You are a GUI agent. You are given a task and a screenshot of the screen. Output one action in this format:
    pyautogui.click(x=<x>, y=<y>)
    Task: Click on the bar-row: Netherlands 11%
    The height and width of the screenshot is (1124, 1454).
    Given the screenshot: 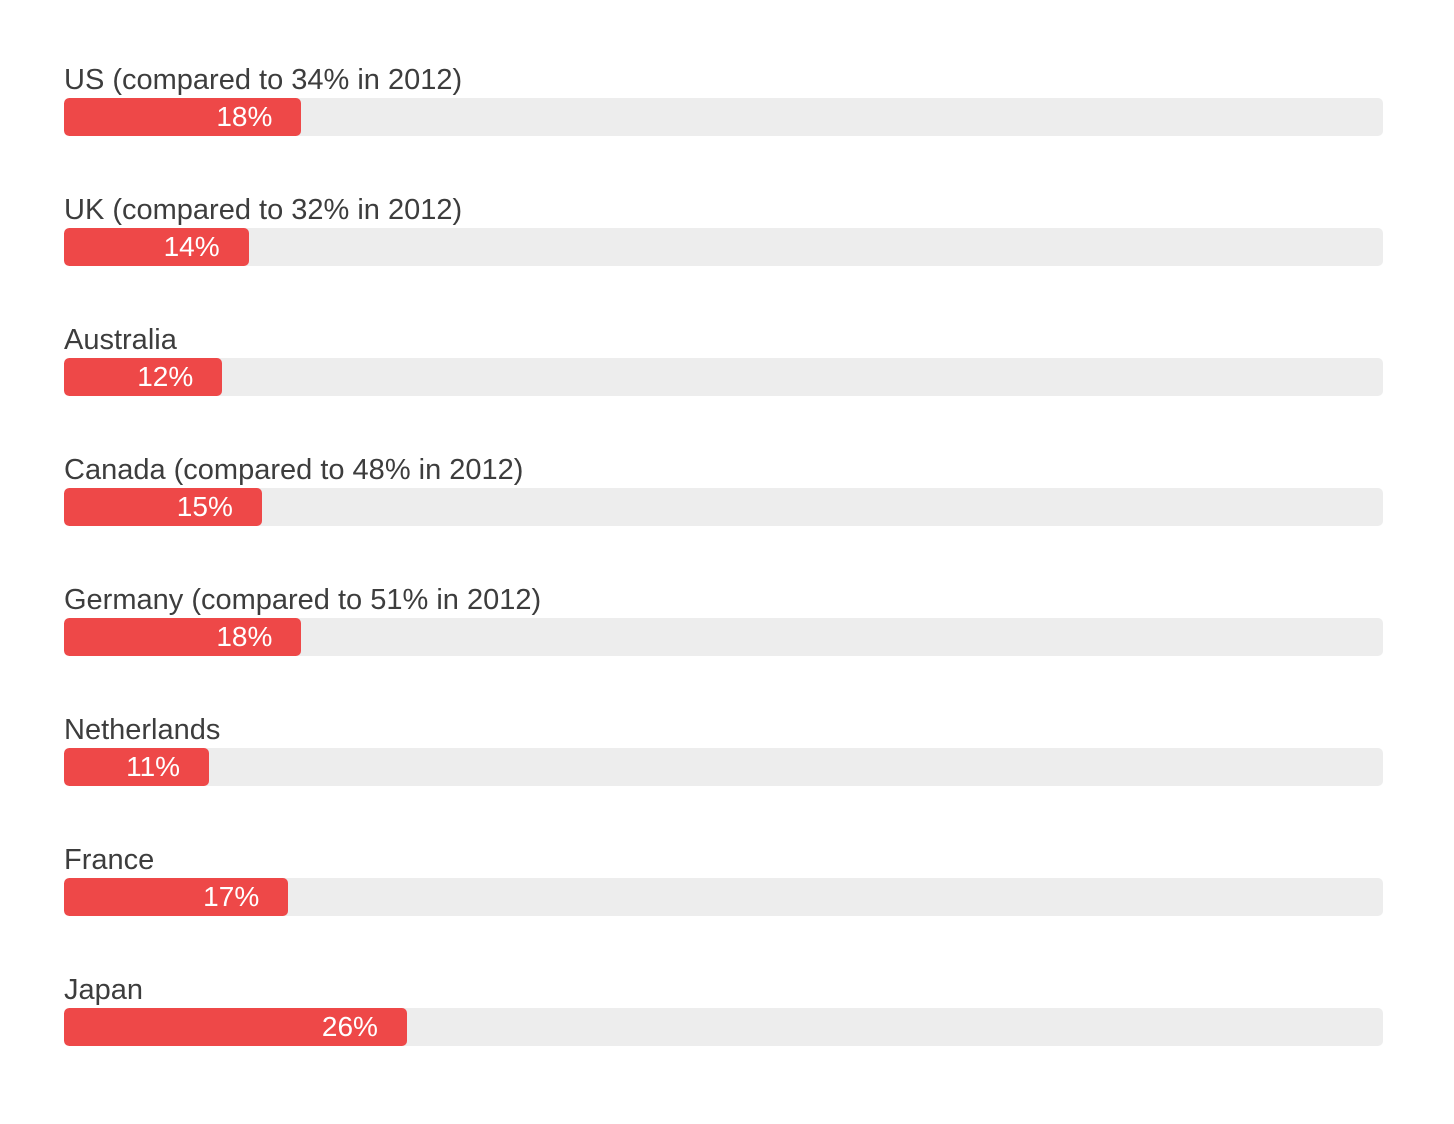 What is the action you would take?
    pyautogui.click(x=723, y=749)
    